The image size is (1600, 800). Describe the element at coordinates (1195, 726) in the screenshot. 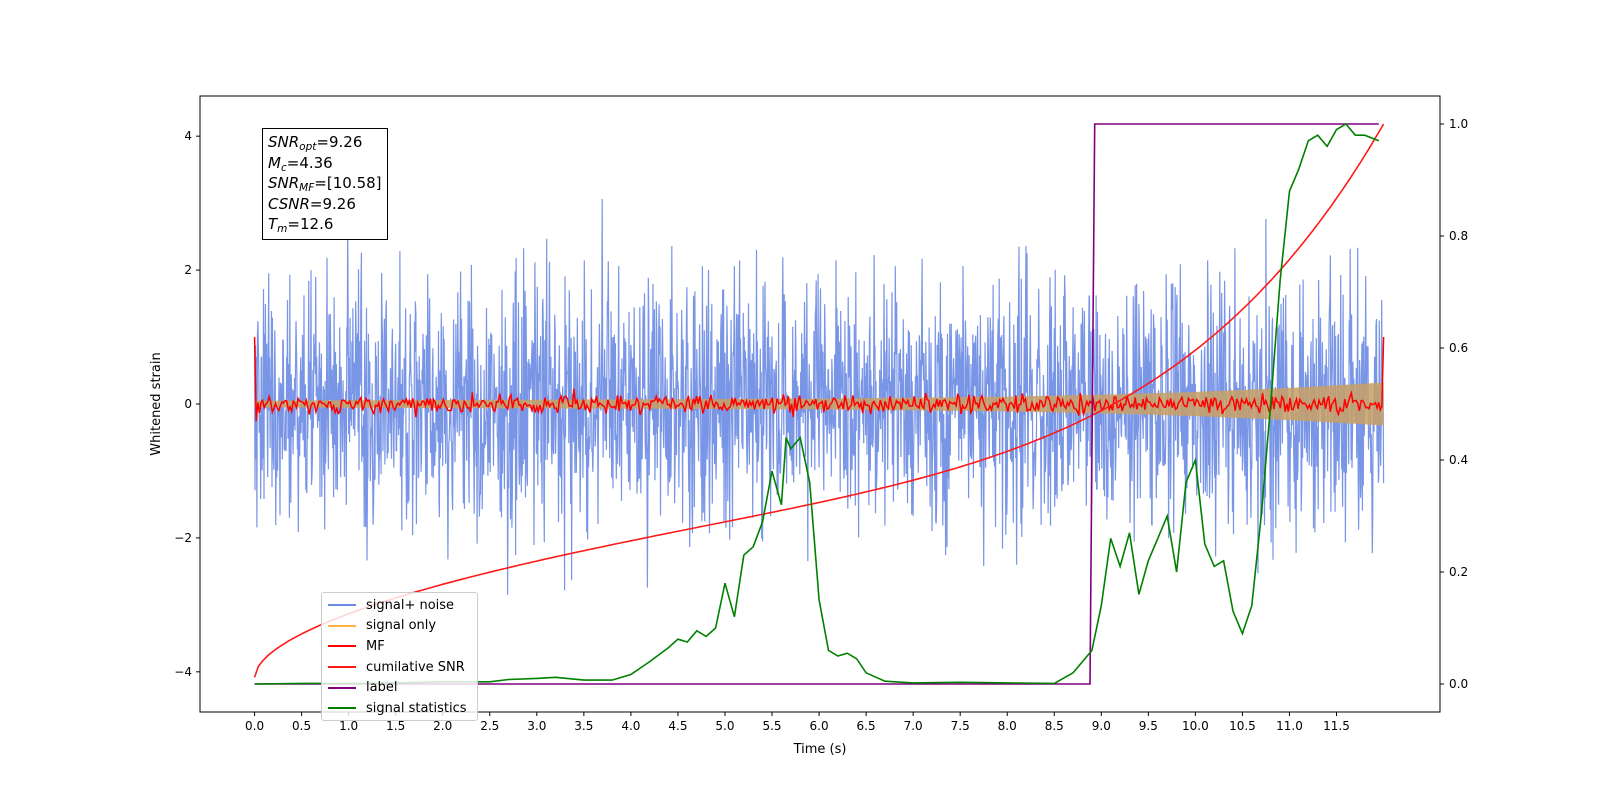

I see `x-tick-label: 10.0` at that location.